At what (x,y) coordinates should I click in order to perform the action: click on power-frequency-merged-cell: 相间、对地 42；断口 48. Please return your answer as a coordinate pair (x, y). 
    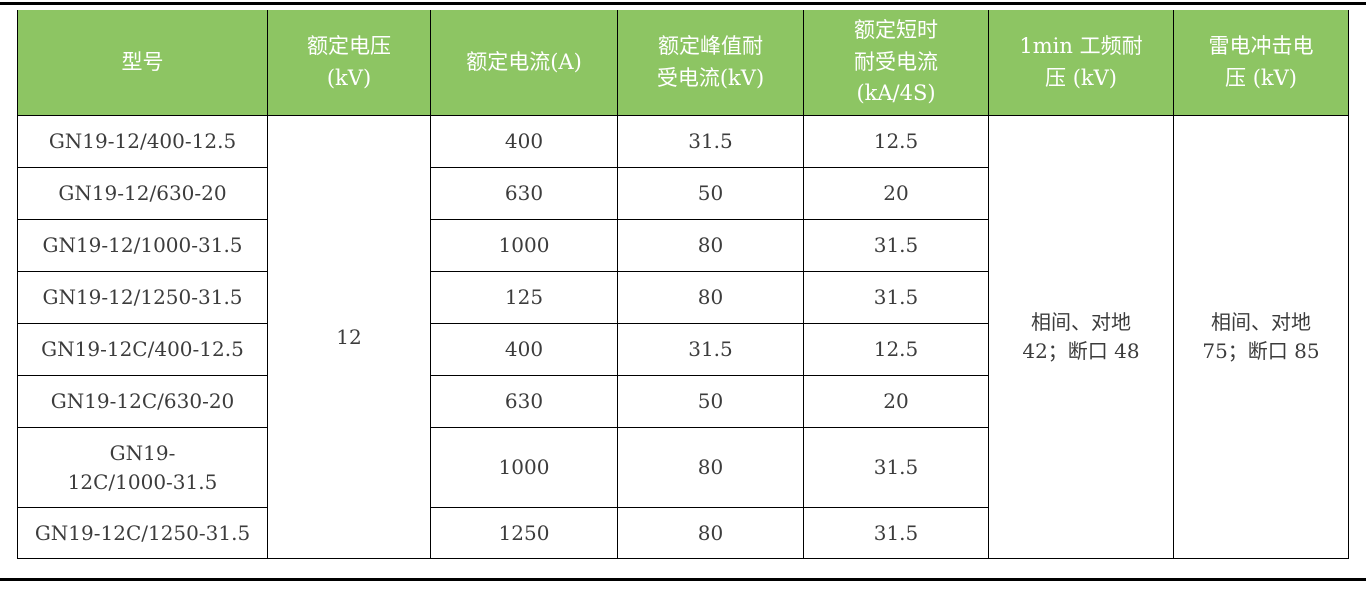
    Looking at the image, I should click on (1081, 337).